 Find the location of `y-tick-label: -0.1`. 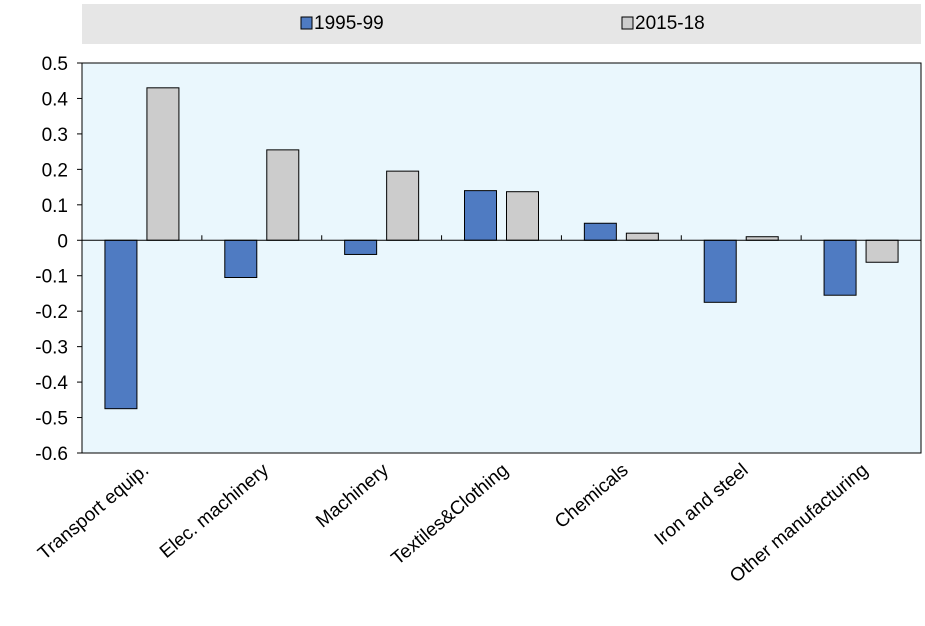

y-tick-label: -0.1 is located at coordinates (51, 277).